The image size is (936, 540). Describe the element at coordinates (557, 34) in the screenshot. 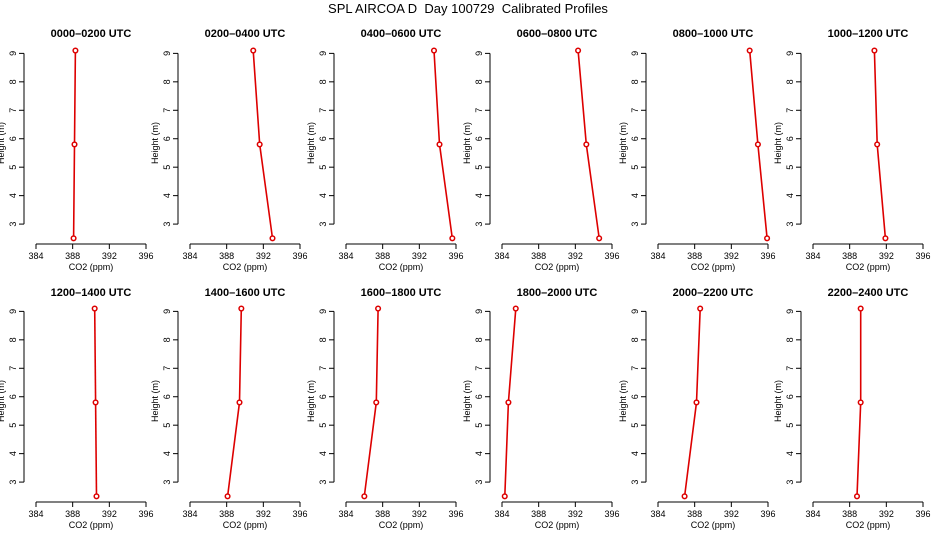

I see `panel-title: 0600–0800 UTC` at that location.